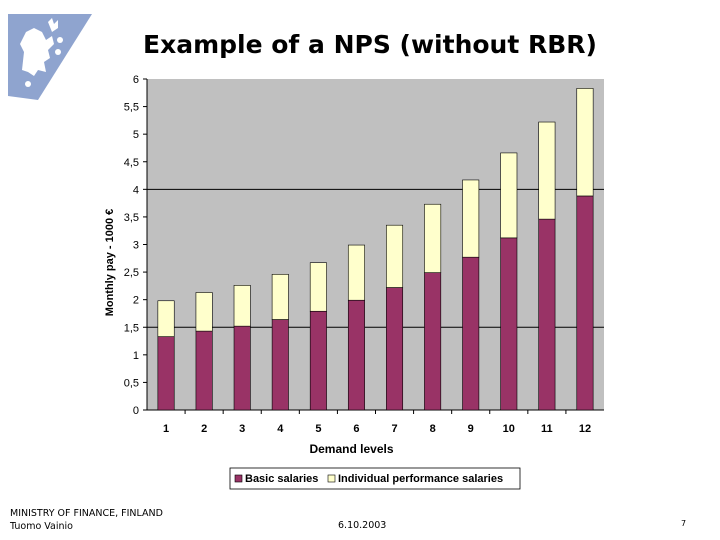 The width and height of the screenshot is (720, 540). What do you see at coordinates (131, 218) in the screenshot?
I see `y-tick-label: 3,5` at bounding box center [131, 218].